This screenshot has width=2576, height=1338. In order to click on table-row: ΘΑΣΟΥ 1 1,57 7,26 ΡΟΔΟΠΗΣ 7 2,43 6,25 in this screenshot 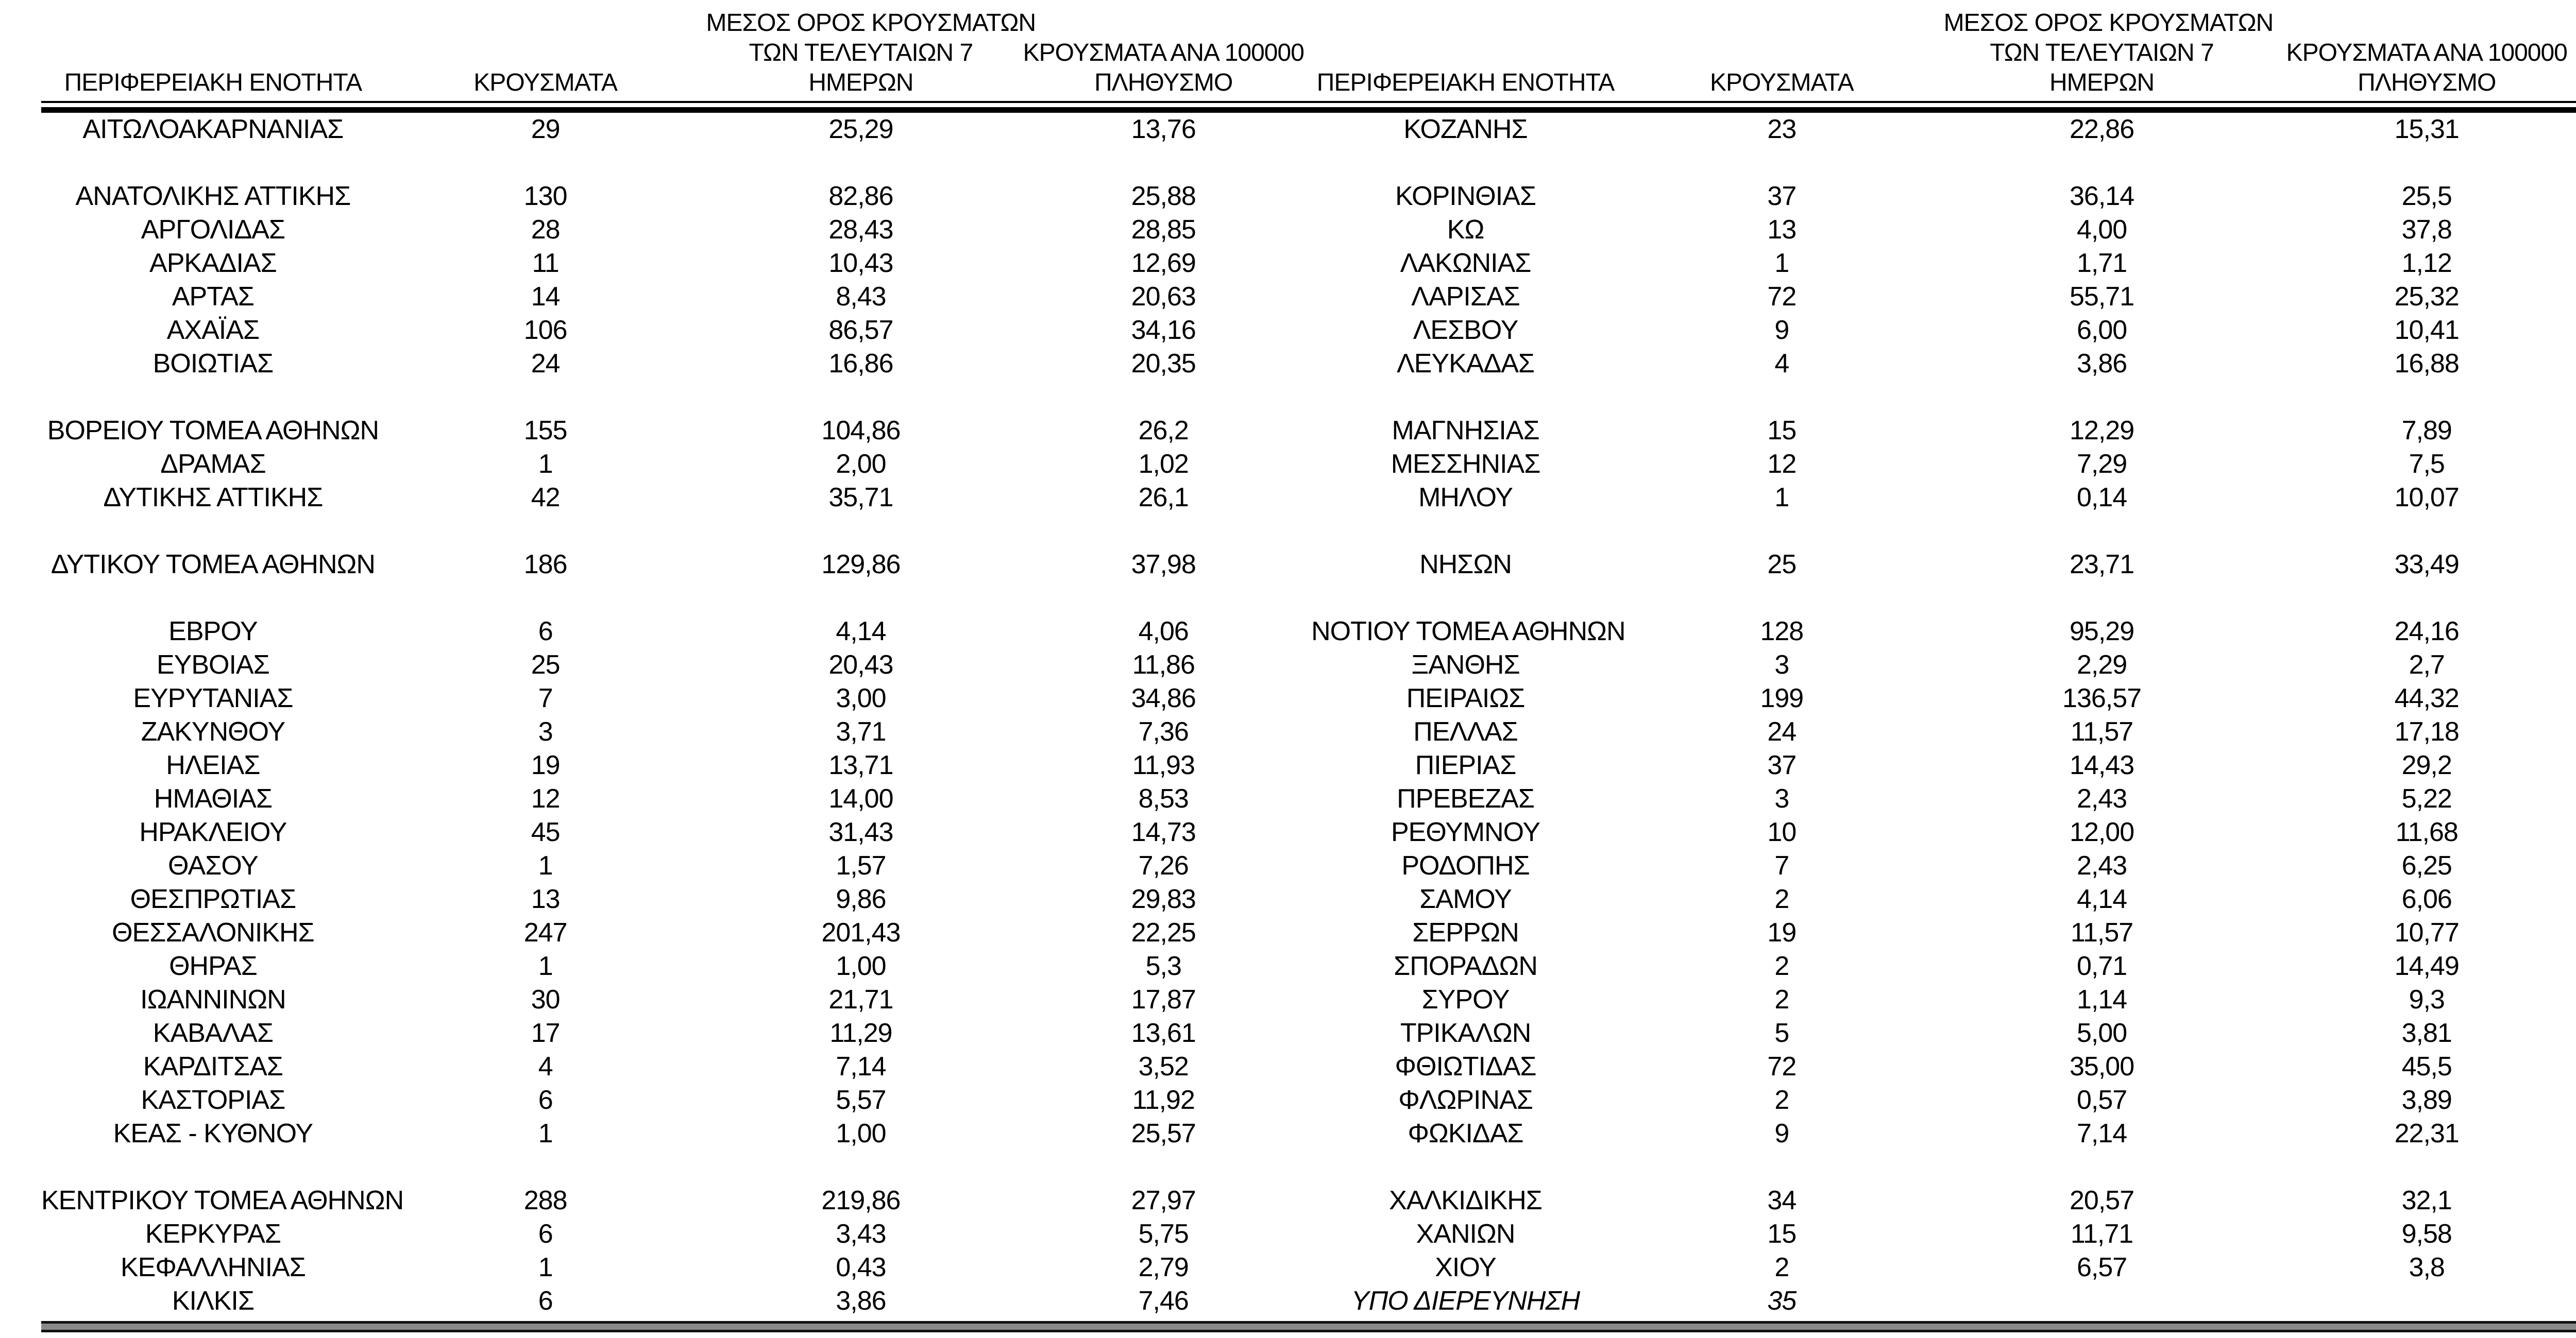, I will do `click(1308, 866)`.